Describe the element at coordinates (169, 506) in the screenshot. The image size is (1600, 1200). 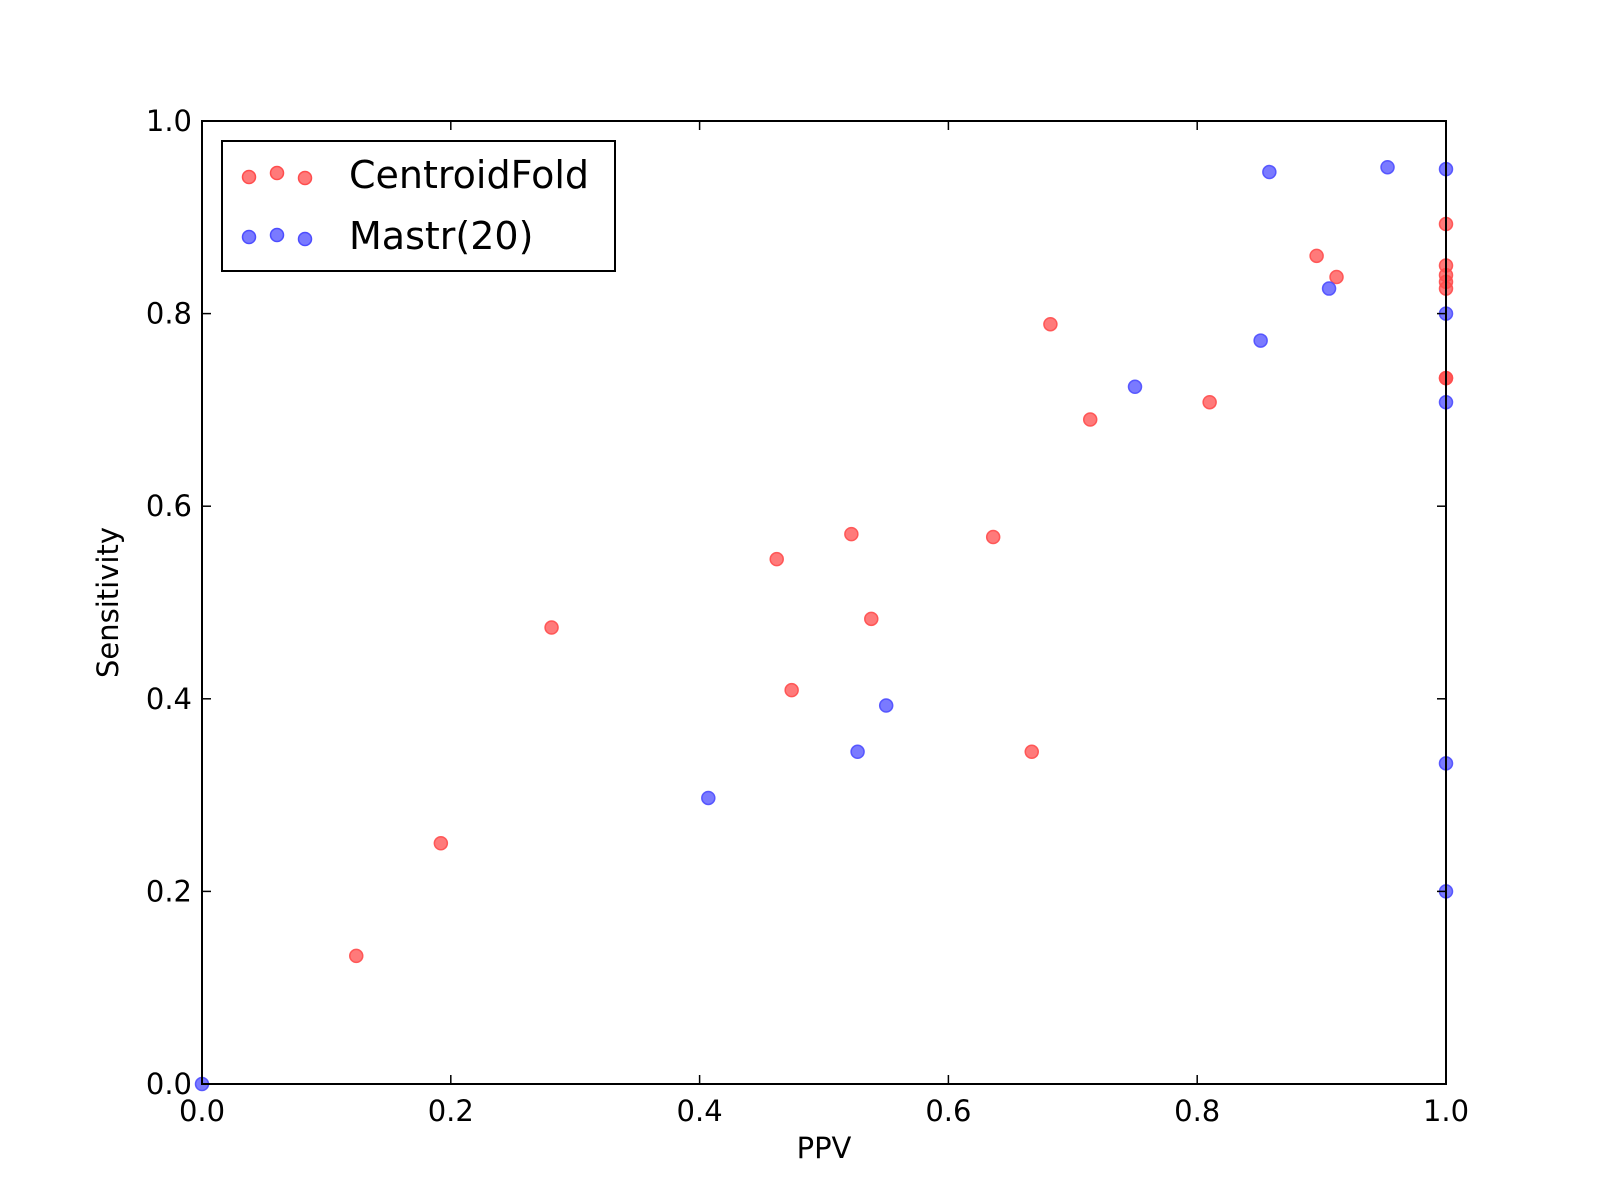
I see `y-tick-label: 0.6` at that location.